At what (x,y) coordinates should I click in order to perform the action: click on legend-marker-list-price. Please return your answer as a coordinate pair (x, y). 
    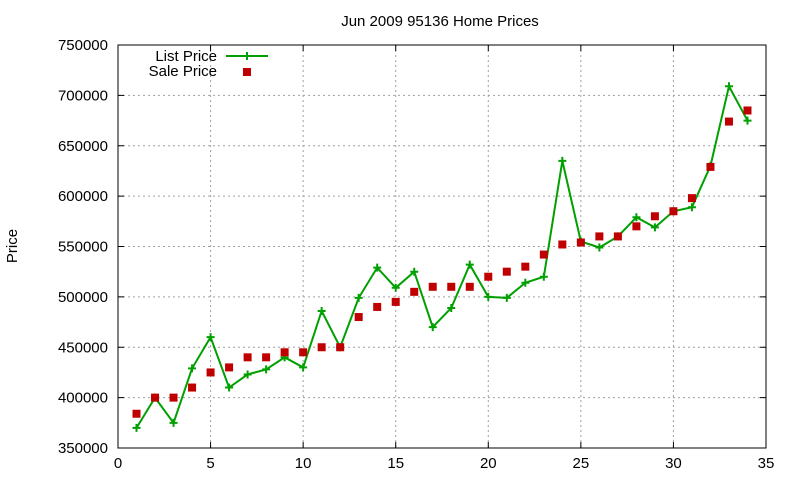
    Looking at the image, I should click on (247, 56).